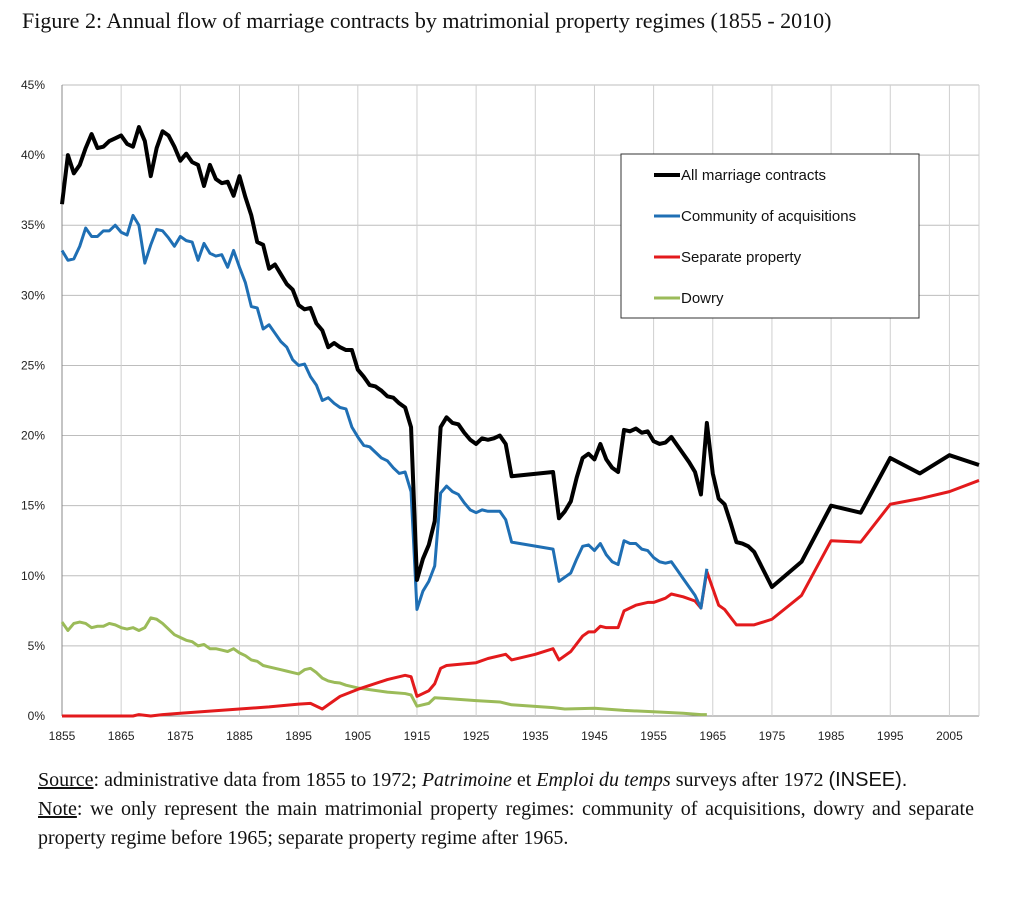 This screenshot has height=914, width=1030. What do you see at coordinates (831, 736) in the screenshot?
I see `x-tick-label: 1985` at bounding box center [831, 736].